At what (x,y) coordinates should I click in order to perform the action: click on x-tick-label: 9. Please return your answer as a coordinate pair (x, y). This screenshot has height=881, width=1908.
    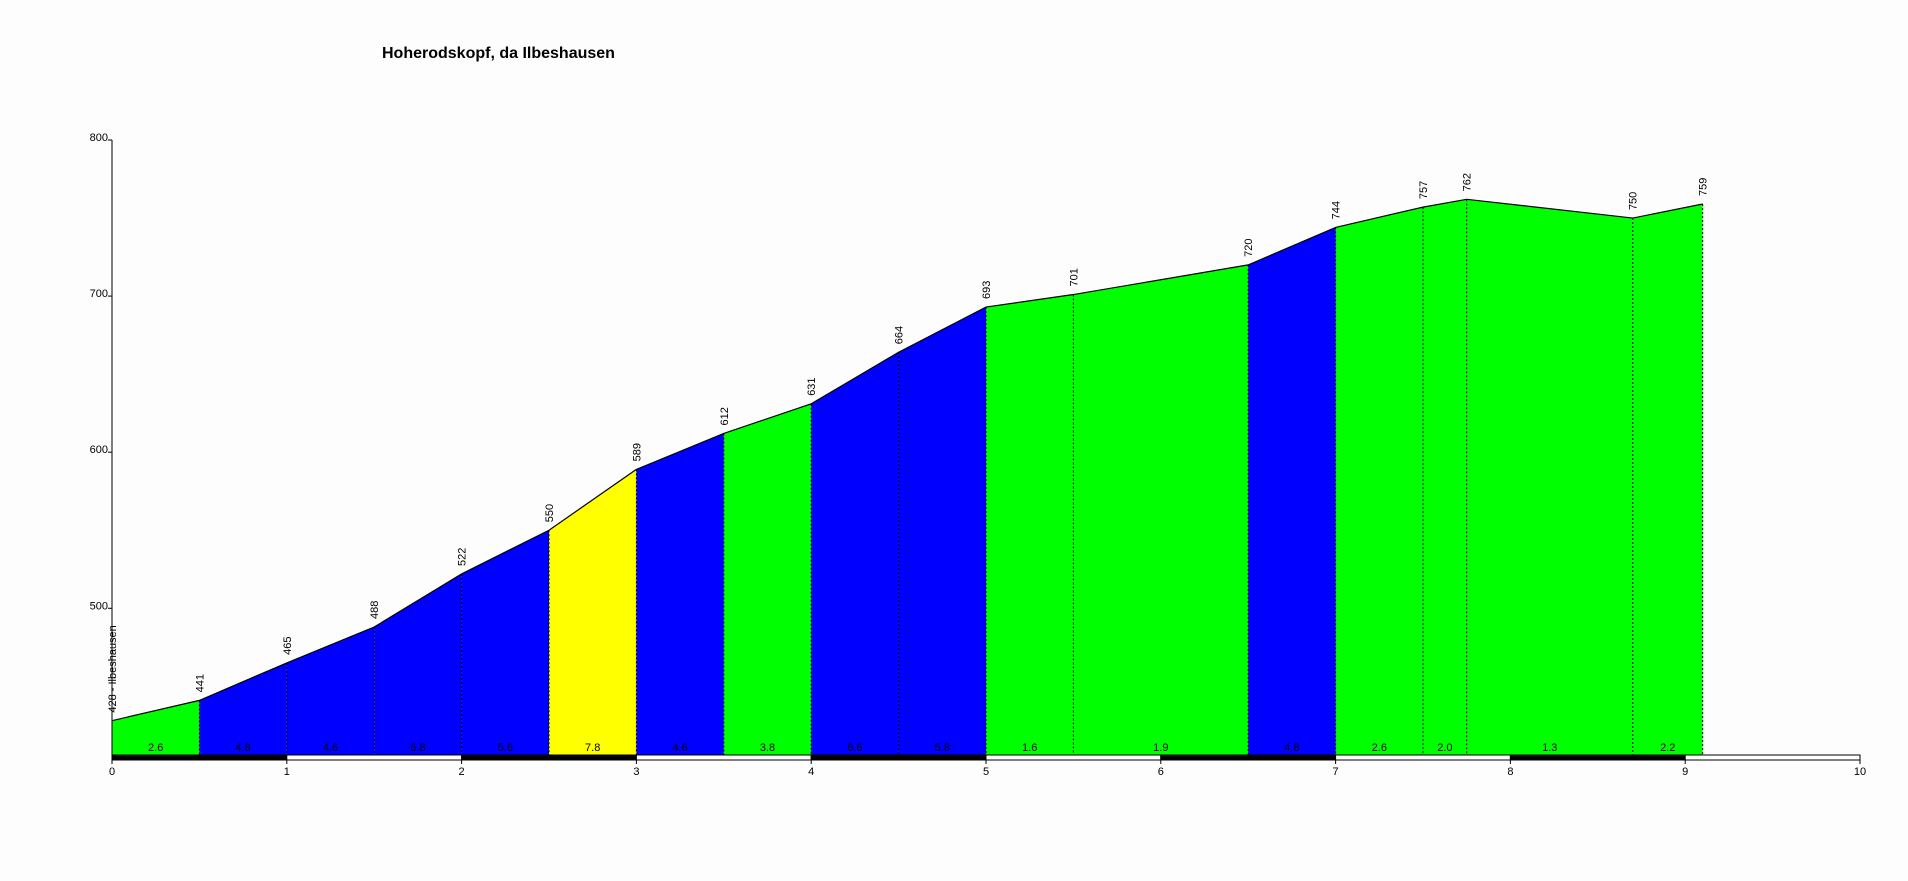
    Looking at the image, I should click on (1685, 772).